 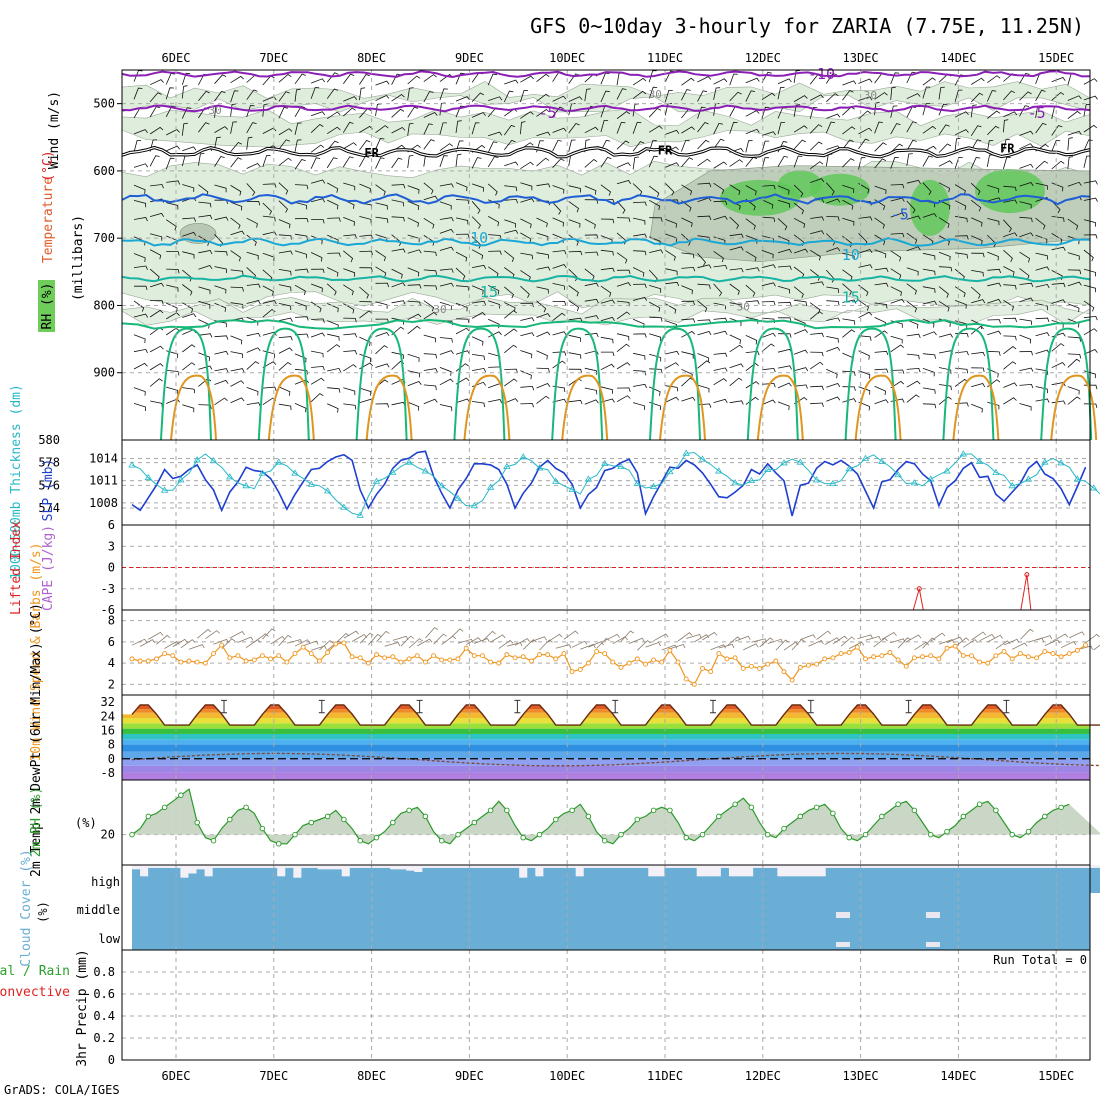 I want to click on temperature-line, so click(x=615, y=715).